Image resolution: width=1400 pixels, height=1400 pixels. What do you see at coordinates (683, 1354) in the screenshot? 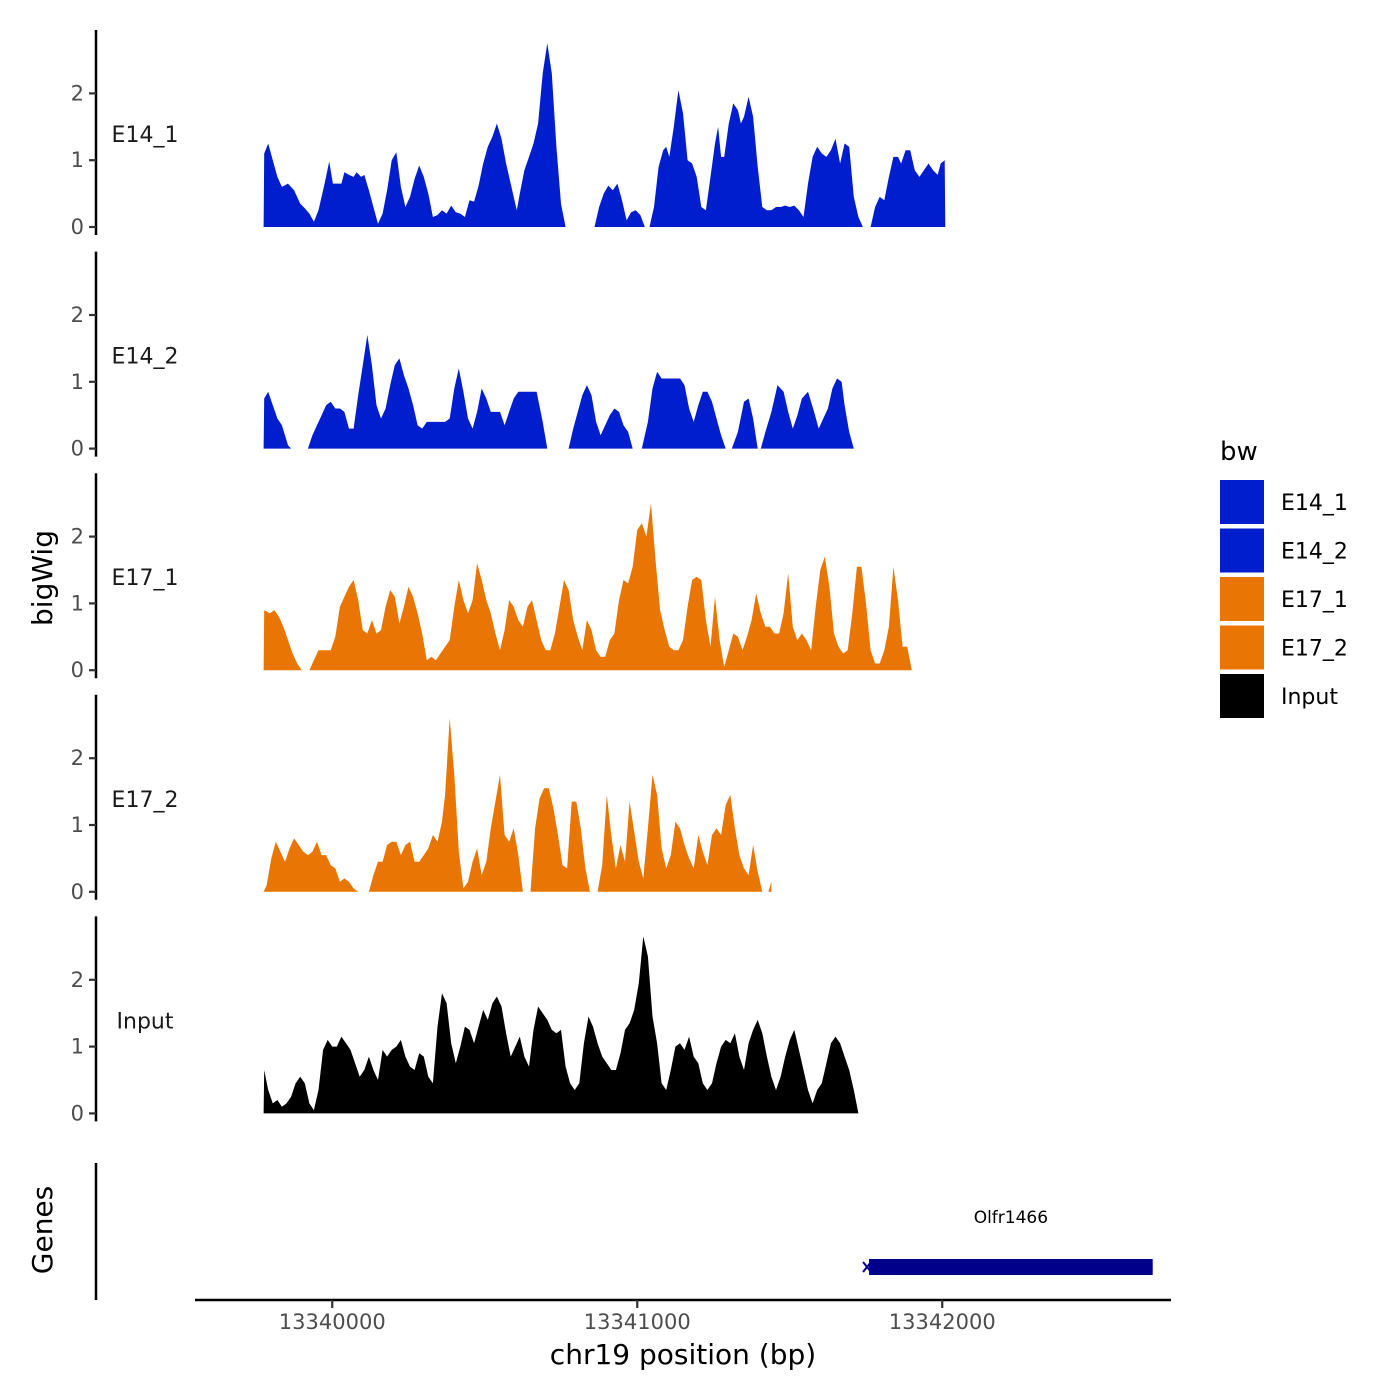
I see `x-axis-title: chr19 position (bp)` at bounding box center [683, 1354].